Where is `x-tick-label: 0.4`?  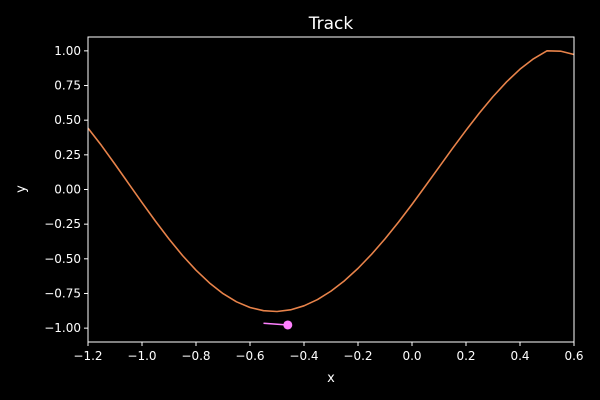
x-tick-label: 0.4 is located at coordinates (519, 356).